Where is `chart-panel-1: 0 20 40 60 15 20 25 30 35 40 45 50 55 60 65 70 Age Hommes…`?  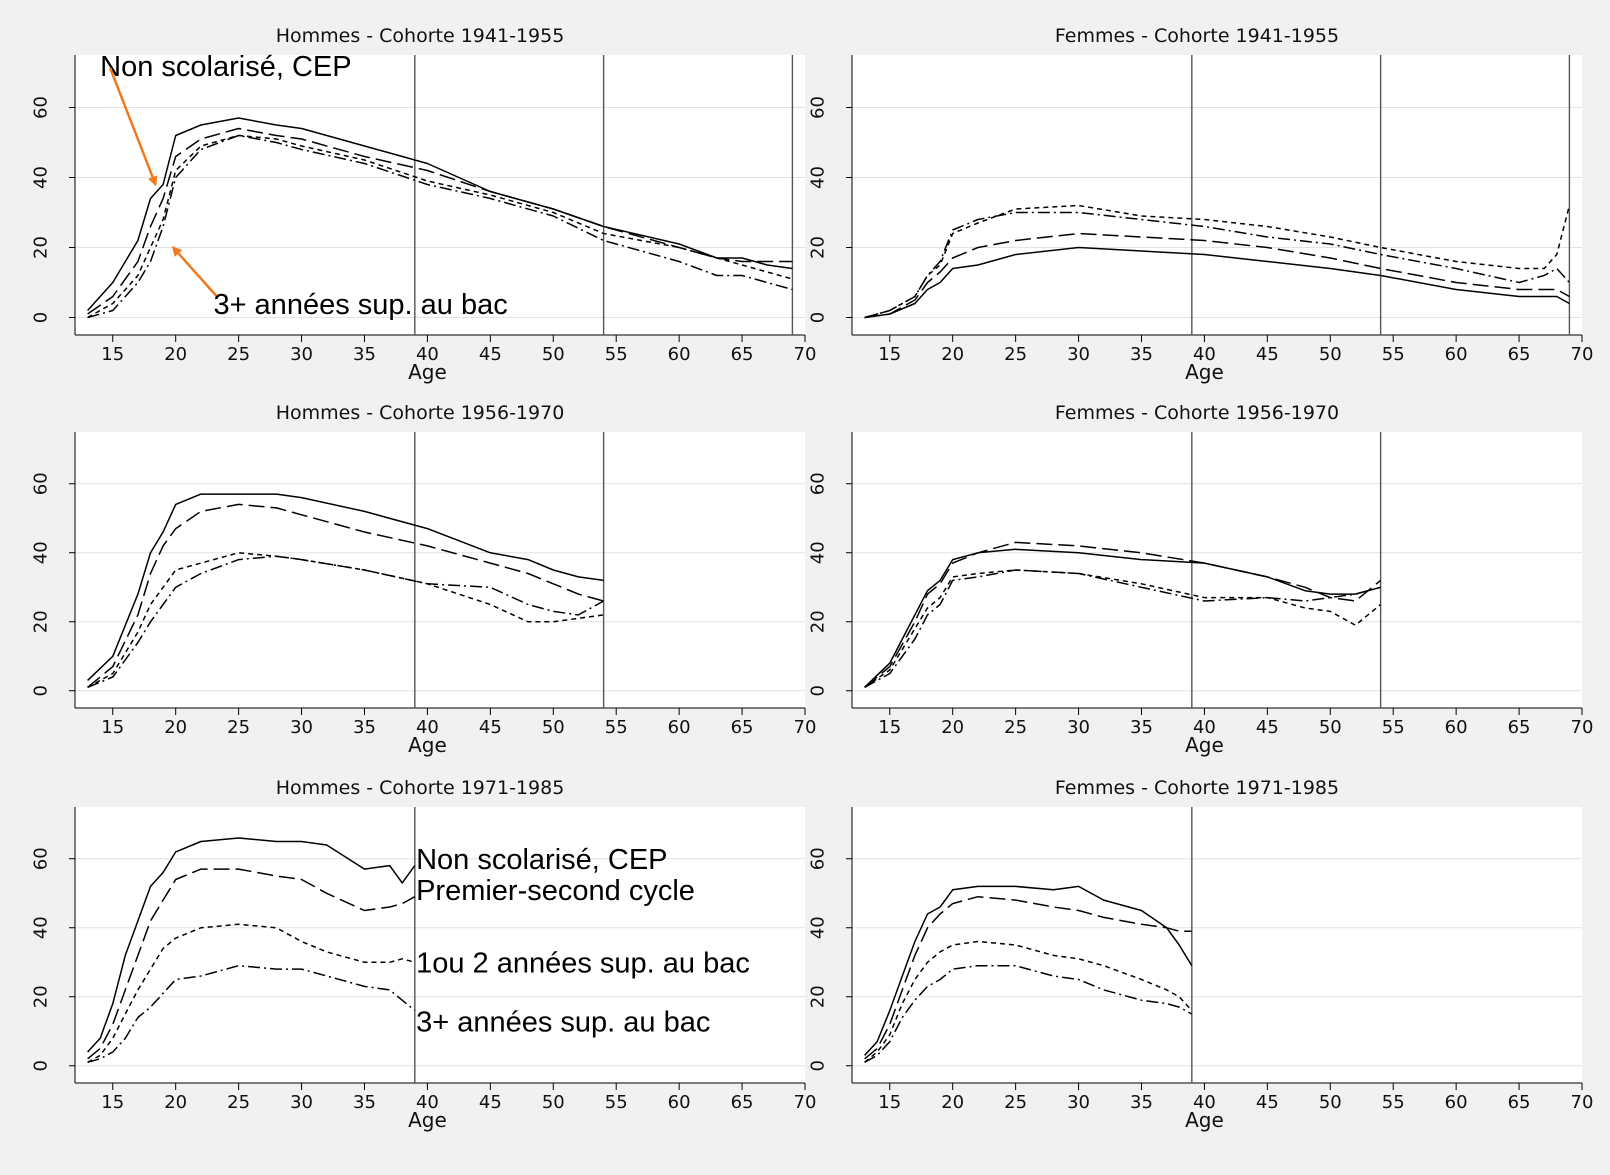
chart-panel-1: 0 20 40 60 15 20 25 30 35 40 45 50 55 60 65 70 Age Hommes… is located at coordinates (424, 204).